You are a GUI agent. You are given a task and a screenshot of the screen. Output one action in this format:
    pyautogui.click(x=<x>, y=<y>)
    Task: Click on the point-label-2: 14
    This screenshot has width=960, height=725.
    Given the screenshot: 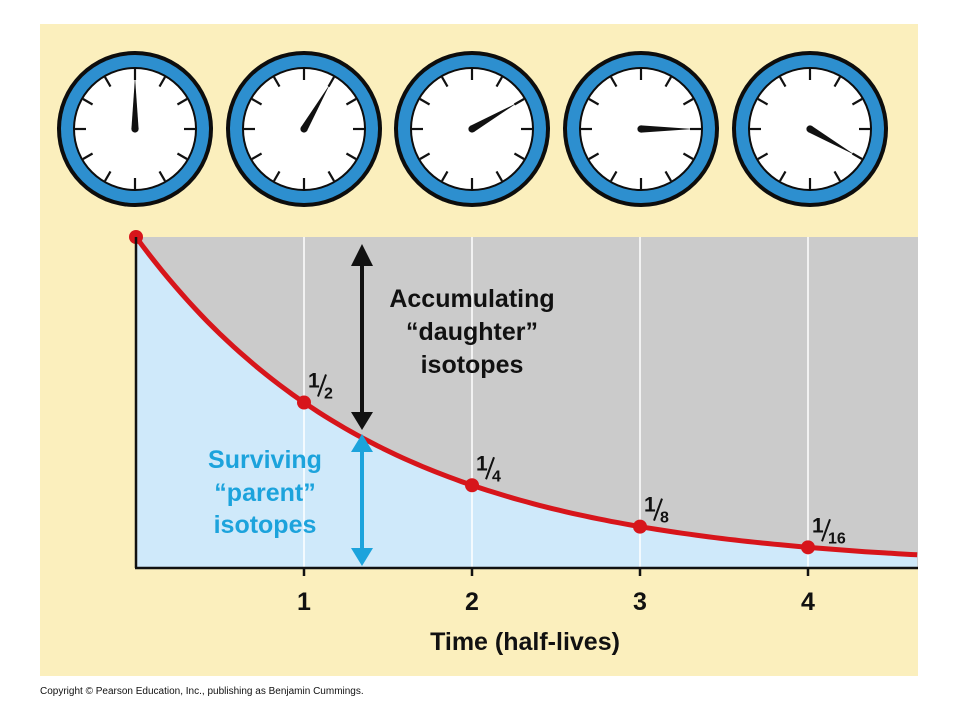 What is the action you would take?
    pyautogui.click(x=488, y=468)
    